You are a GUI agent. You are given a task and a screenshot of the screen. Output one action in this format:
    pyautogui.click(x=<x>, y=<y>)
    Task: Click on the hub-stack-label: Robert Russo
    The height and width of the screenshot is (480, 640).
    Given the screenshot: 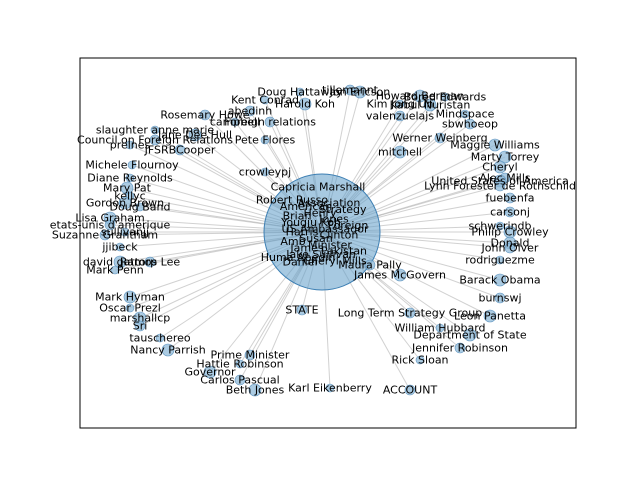 What is the action you would take?
    pyautogui.click(x=292, y=200)
    